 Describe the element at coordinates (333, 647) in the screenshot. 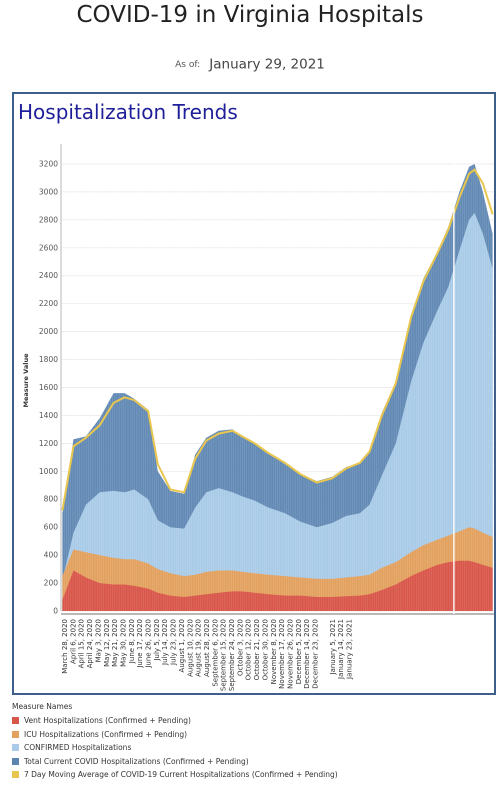

I see `x-tick-label: January 5, 2021` at that location.